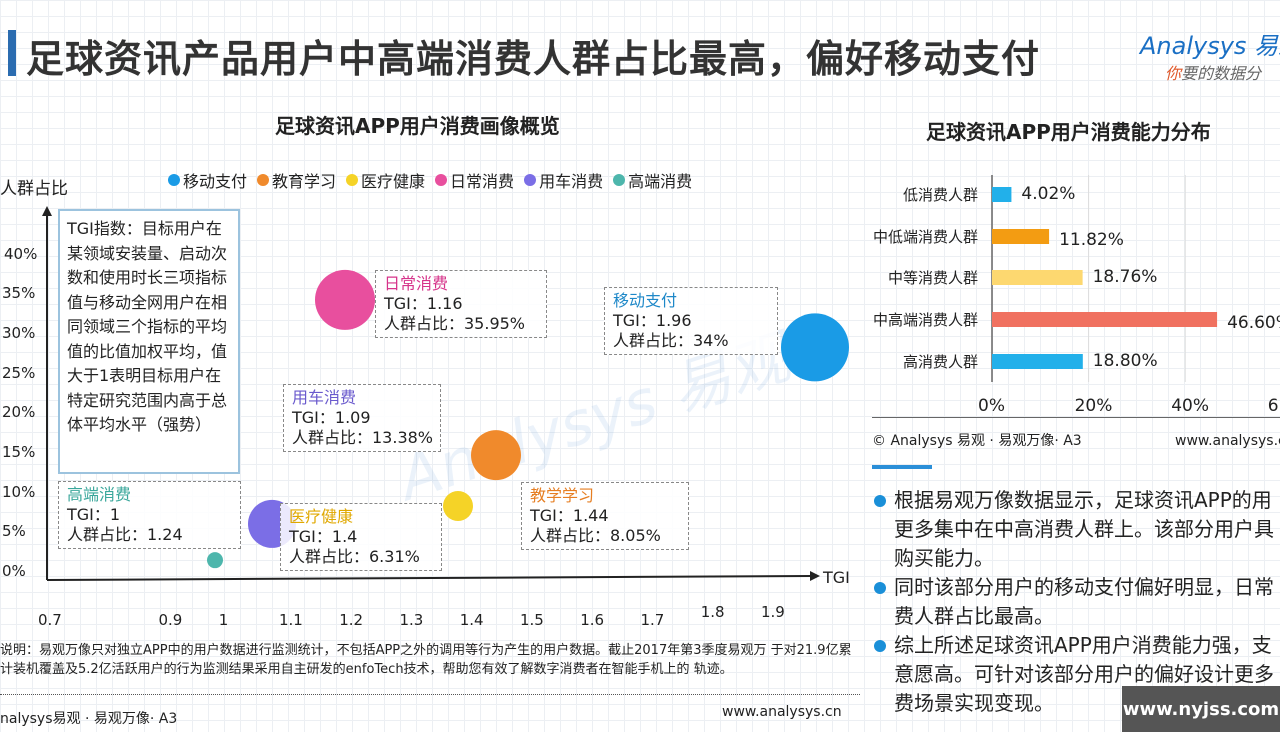 This screenshot has height=732, width=1280. I want to click on legend-item: 医疗健康, so click(385, 180).